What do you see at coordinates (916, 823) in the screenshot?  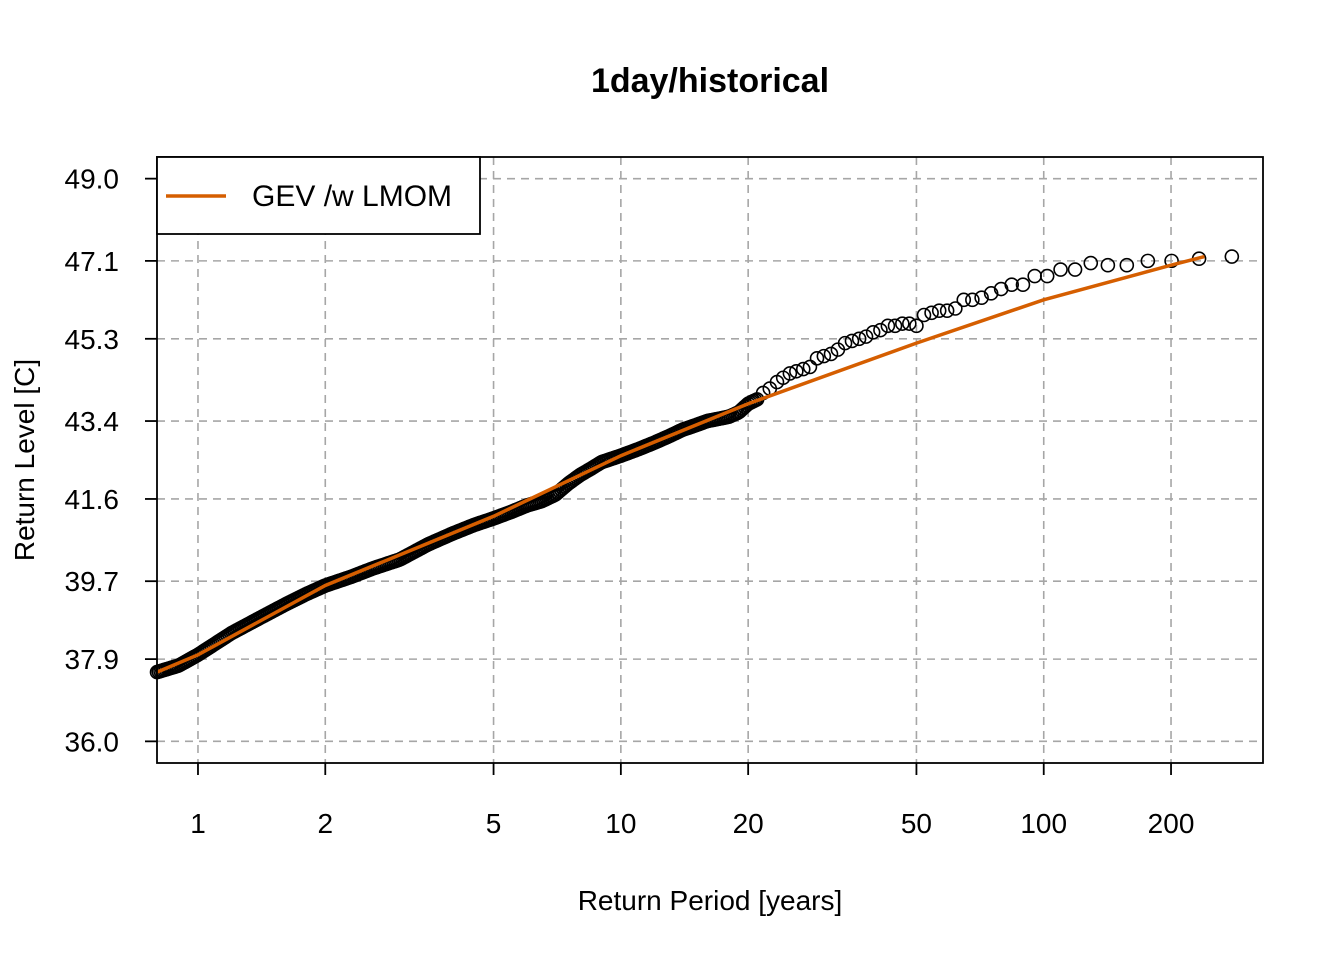 I see `x-tick-label: 50` at bounding box center [916, 823].